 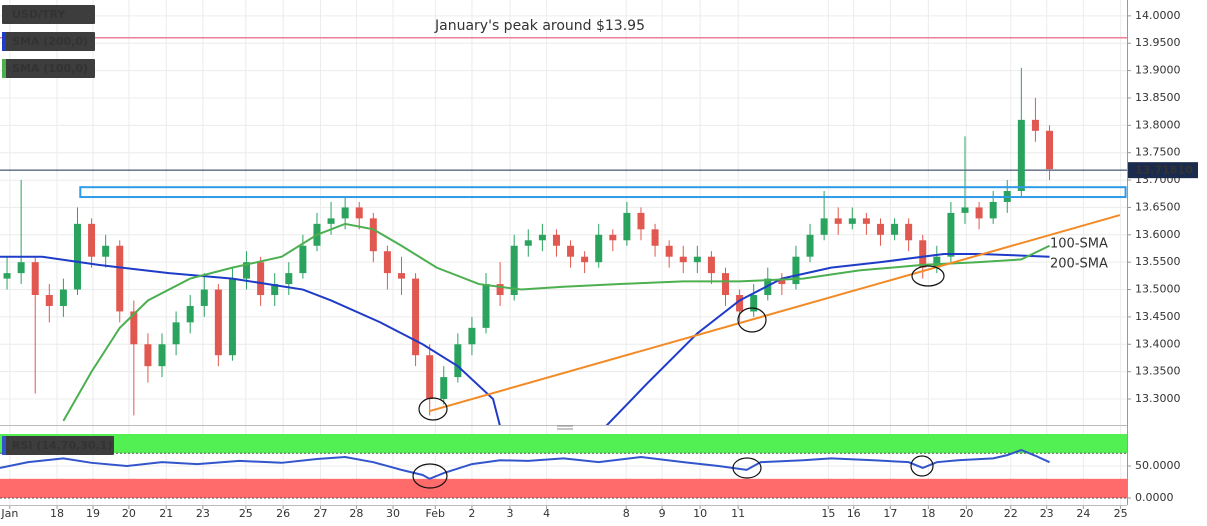 What do you see at coordinates (129, 513) in the screenshot?
I see `x-tick-label: 20` at bounding box center [129, 513].